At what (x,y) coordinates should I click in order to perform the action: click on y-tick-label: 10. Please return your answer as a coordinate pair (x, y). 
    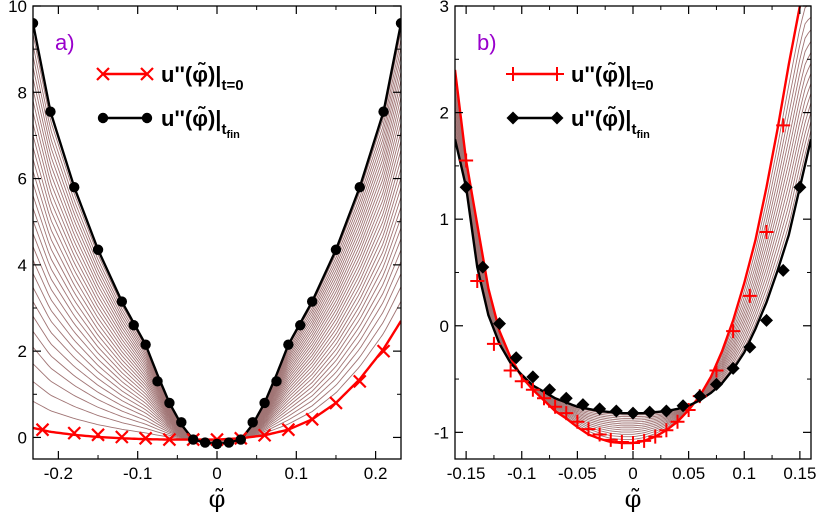
    Looking at the image, I should click on (17, 8).